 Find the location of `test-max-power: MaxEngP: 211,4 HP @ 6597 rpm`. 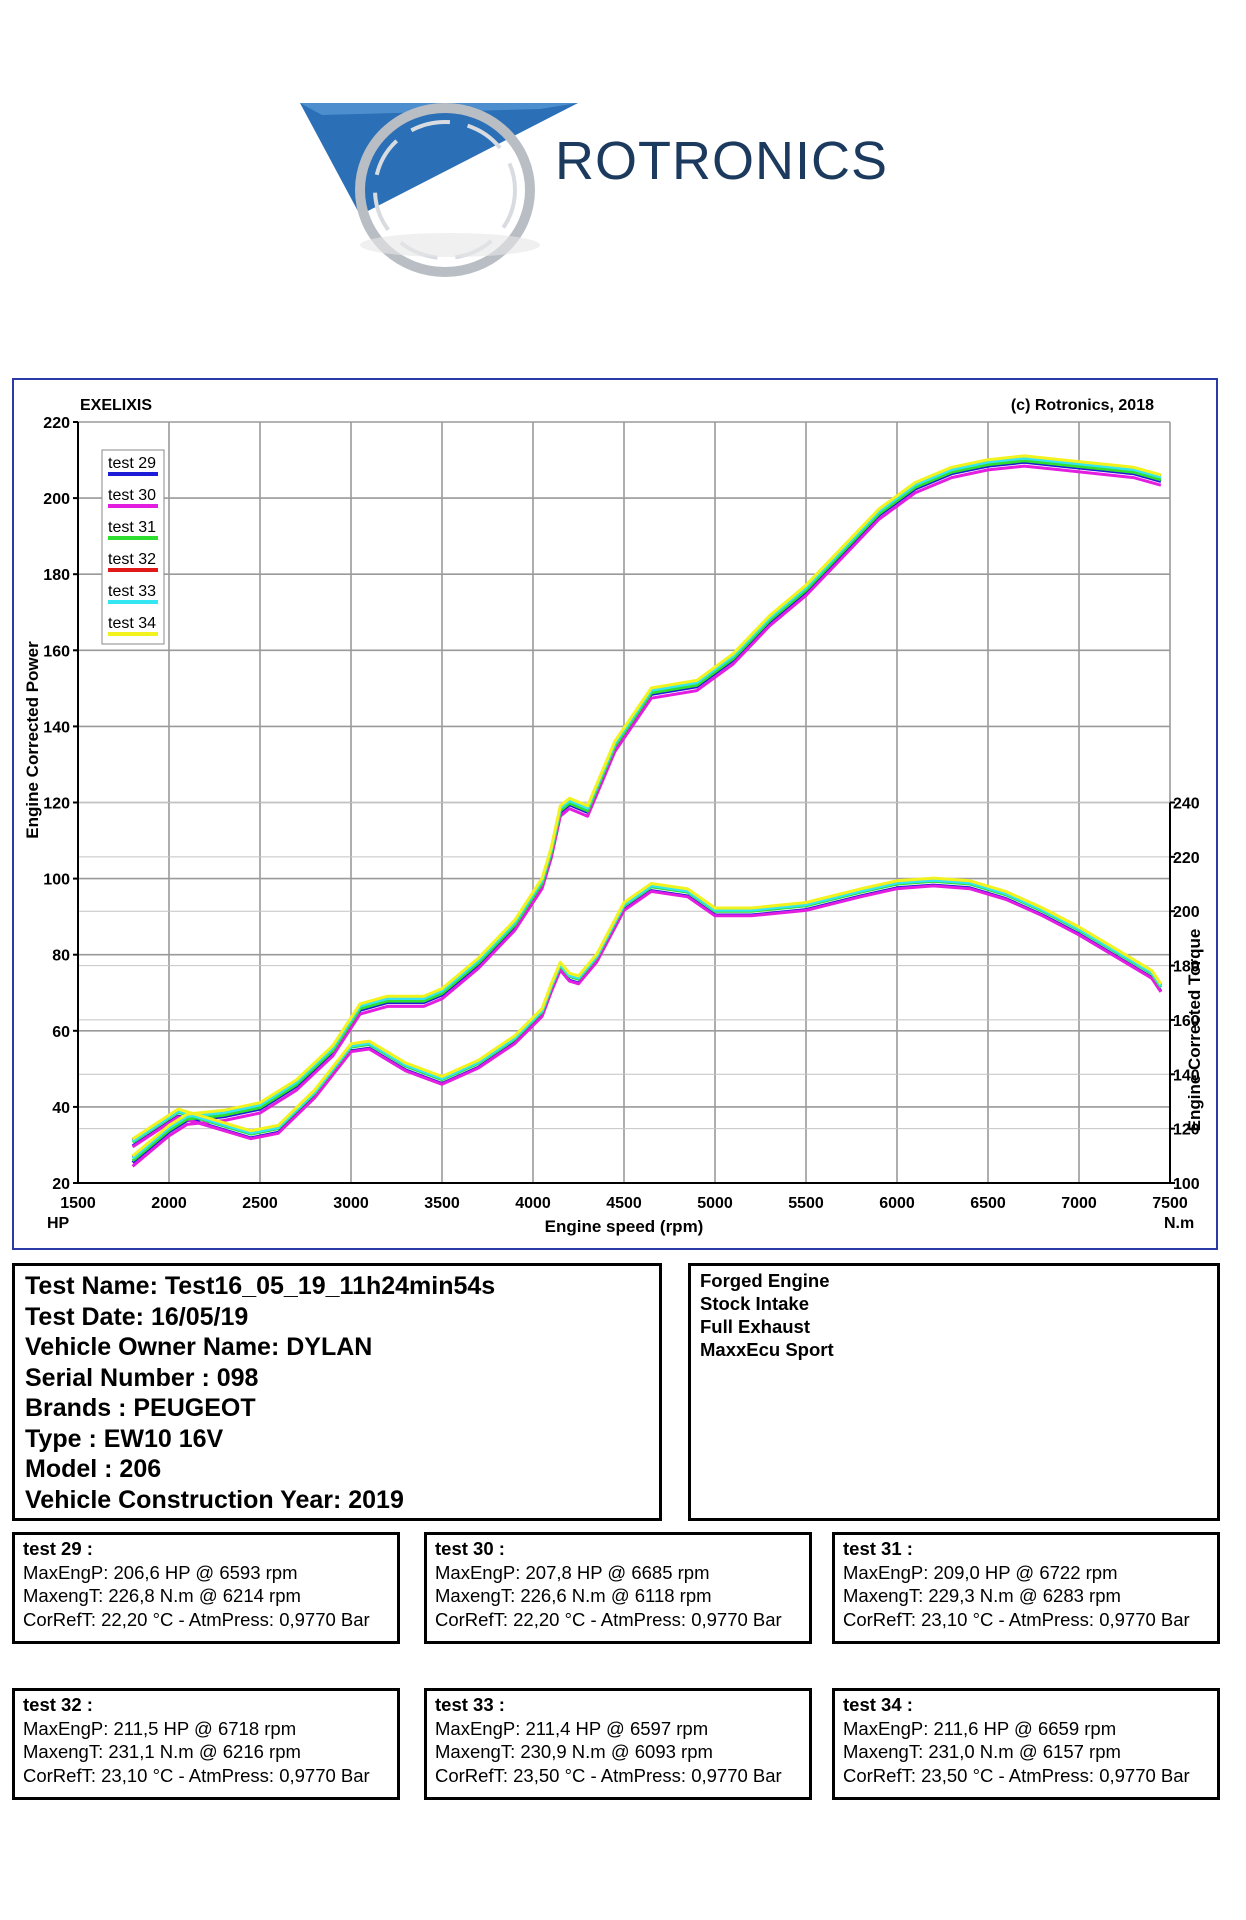

test-max-power: MaxEngP: 211,4 HP @ 6597 rpm is located at coordinates (572, 1728).